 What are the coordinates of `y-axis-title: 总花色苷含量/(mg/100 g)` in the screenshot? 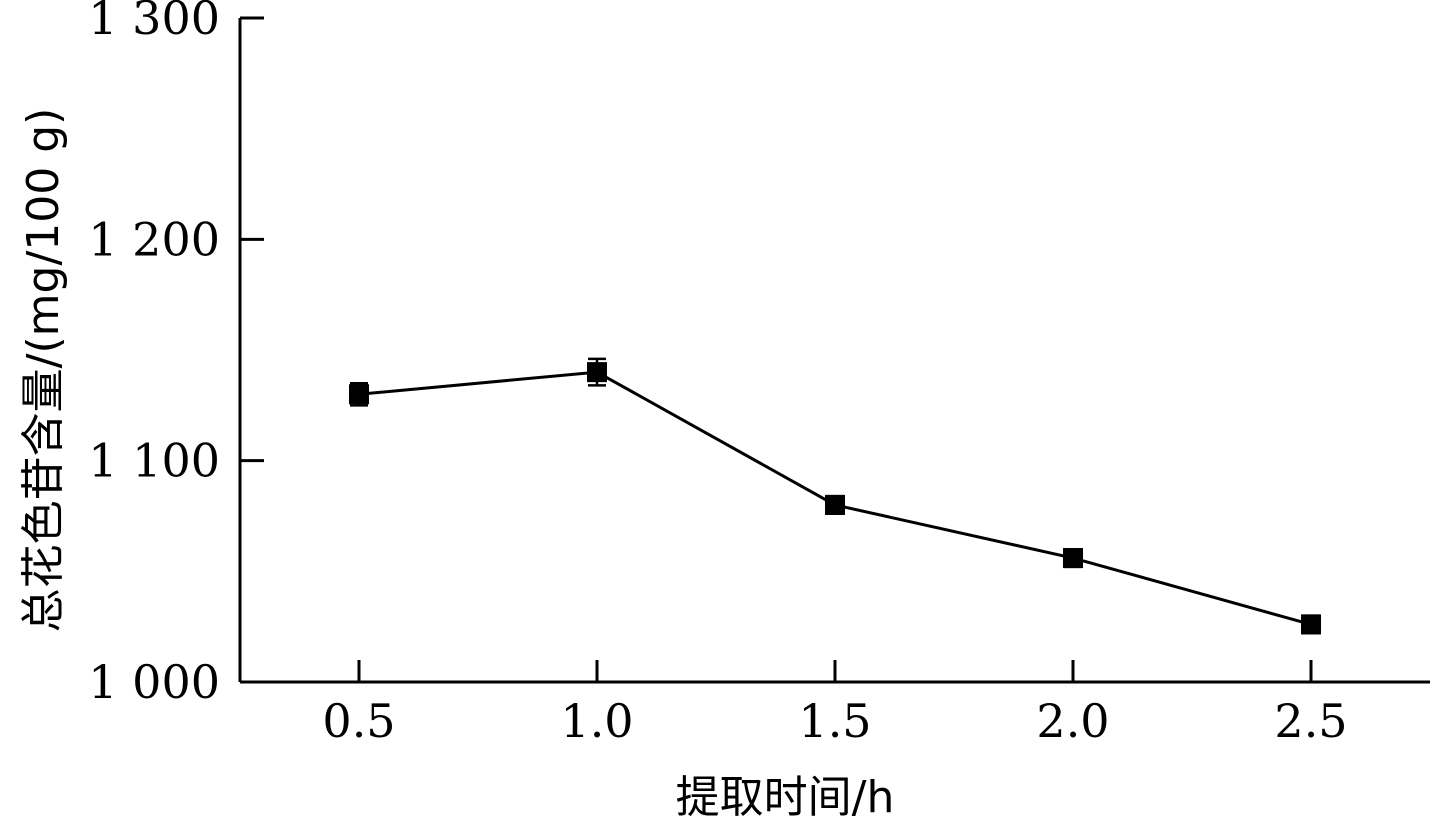 It's located at (43, 370).